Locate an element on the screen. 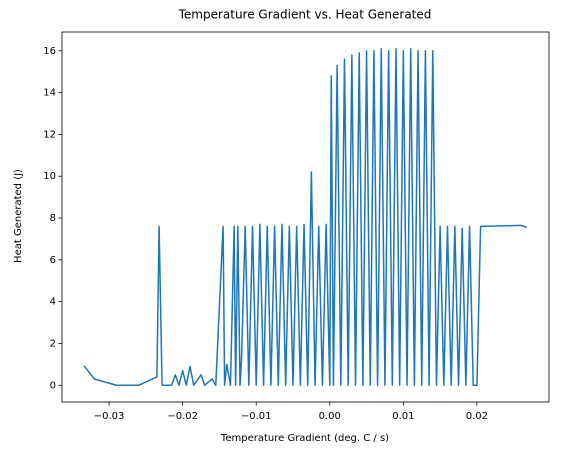 This screenshot has width=563, height=455. y-tick-label: 12 is located at coordinates (49, 134).